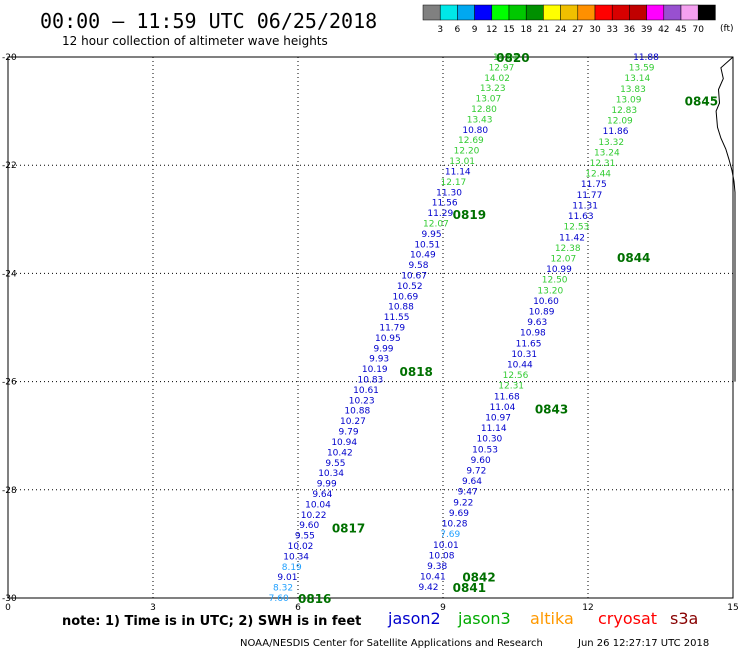 This screenshot has height=650, width=740. Describe the element at coordinates (476, 472) in the screenshot. I see `wave-height-value: 9.72` at that location.